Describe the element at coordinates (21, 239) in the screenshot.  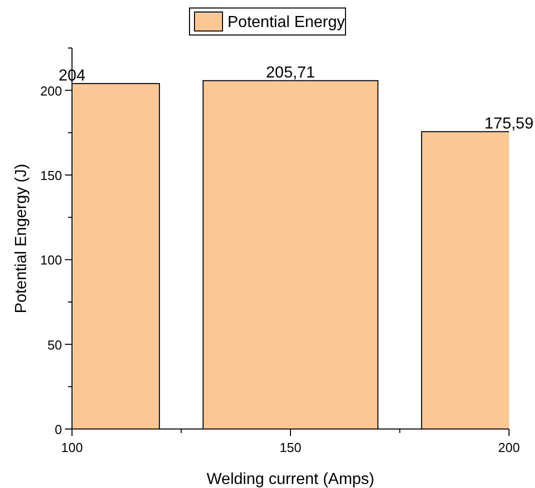
I see `y-axis-title: Potential Engergy (J)` at that location.